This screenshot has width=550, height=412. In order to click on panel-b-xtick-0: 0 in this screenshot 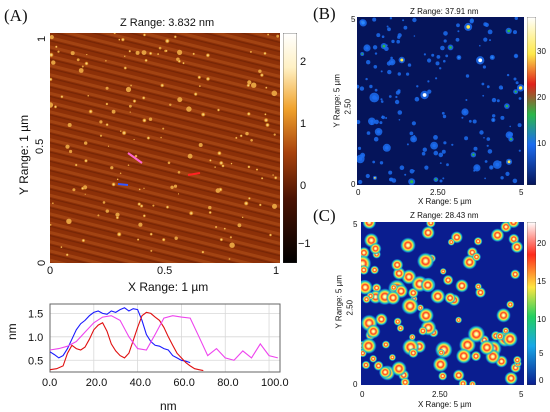, I will do `click(358, 192)`.